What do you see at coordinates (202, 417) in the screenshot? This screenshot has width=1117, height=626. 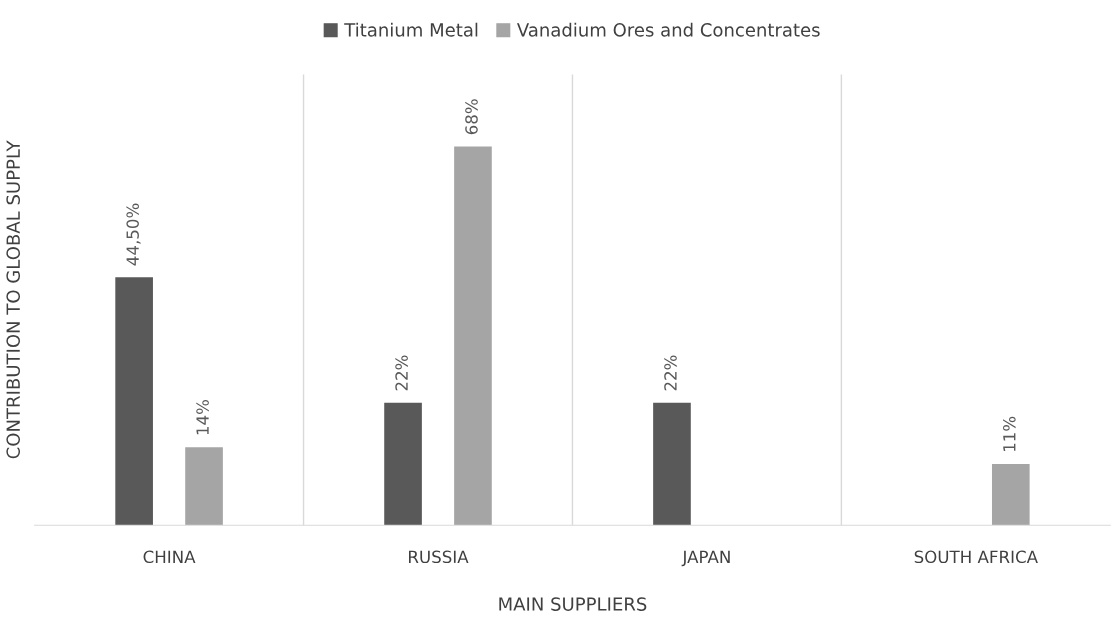 I see `data-label: 14%` at bounding box center [202, 417].